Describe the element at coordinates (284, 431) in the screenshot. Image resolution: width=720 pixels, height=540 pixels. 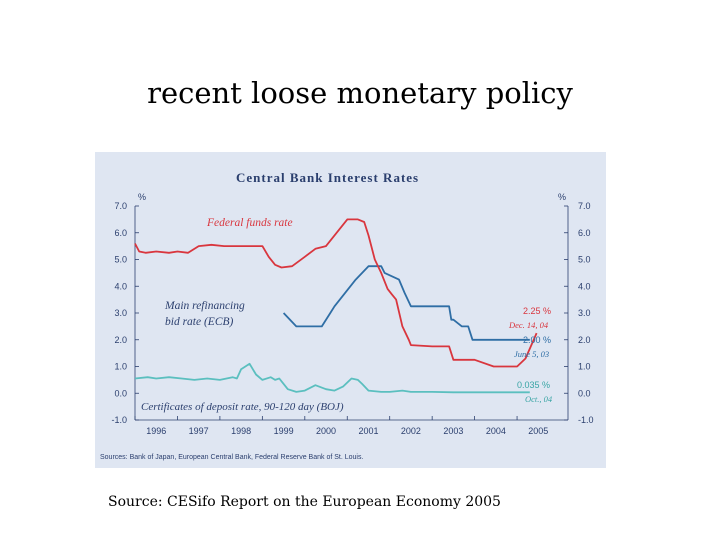
I see `x-tick-label: 1999` at that location.